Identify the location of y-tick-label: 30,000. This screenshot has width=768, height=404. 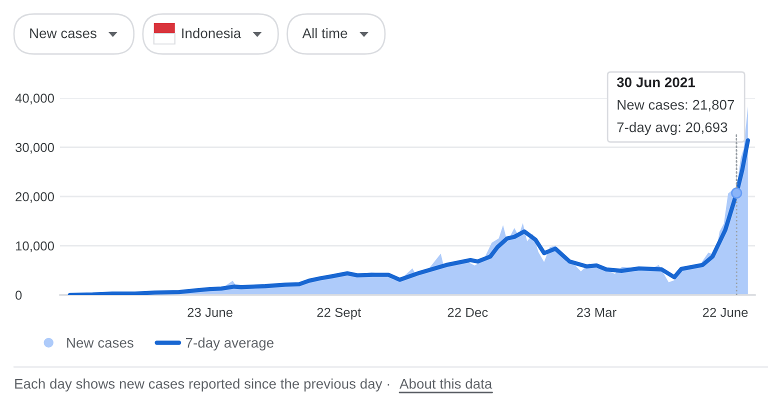
(34, 148).